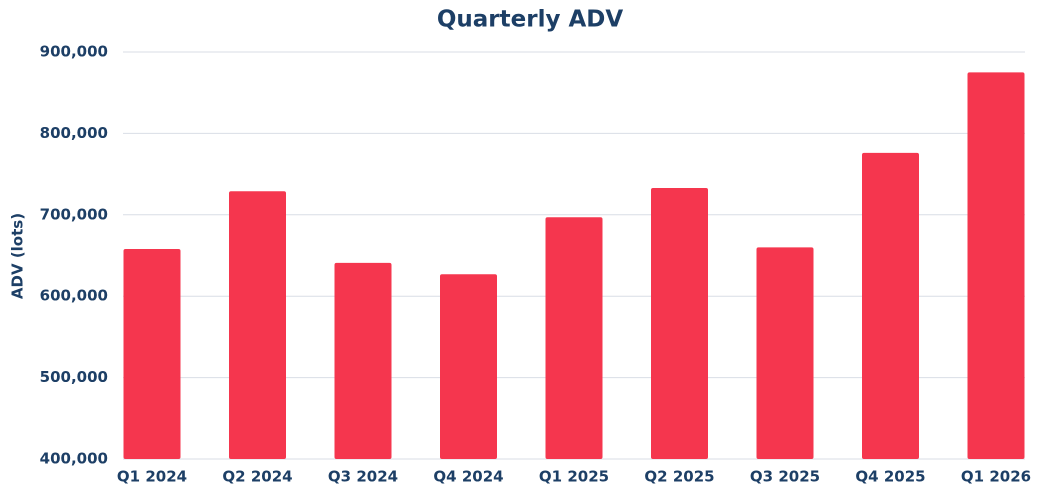 Image resolution: width=1038 pixels, height=488 pixels. What do you see at coordinates (530, 20) in the screenshot?
I see `chart-title: Quarterly ADV` at bounding box center [530, 20].